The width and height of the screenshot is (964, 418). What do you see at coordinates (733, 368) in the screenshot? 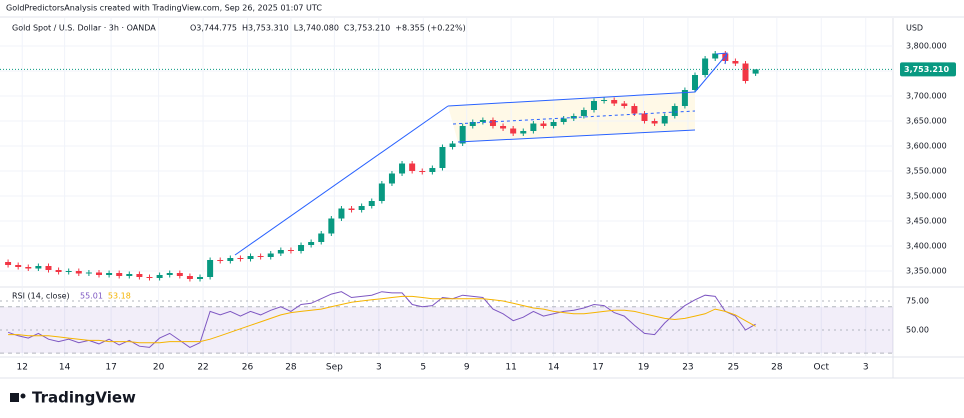
I see `x-tick-label: 25` at bounding box center [733, 368].